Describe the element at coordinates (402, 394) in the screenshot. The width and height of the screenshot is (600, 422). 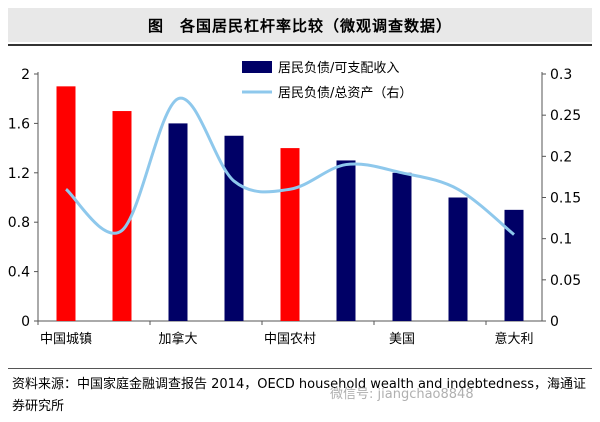
I see `watermark: 微信号: jiangchao8848` at that location.